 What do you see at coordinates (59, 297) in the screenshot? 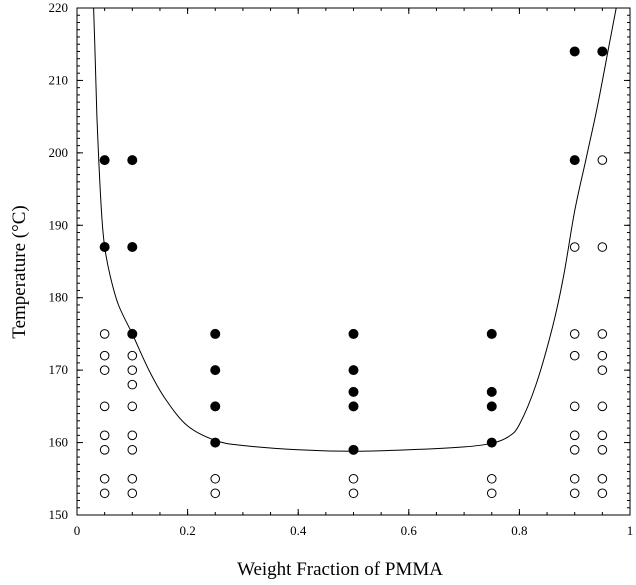
I see `y-tick-label: 180` at bounding box center [59, 297].